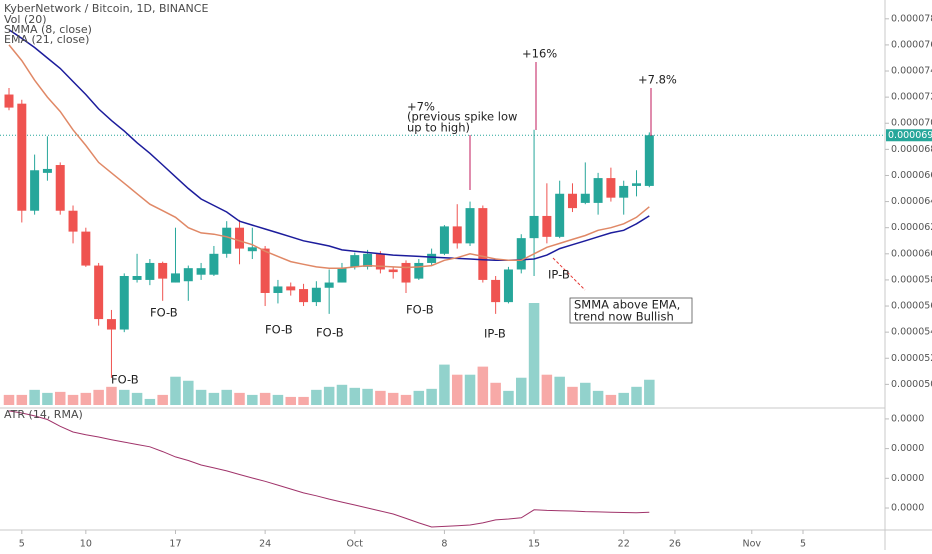 Image resolution: width=932 pixels, height=554 pixels. I want to click on y-tick-label: 0.00007600, so click(911, 44).